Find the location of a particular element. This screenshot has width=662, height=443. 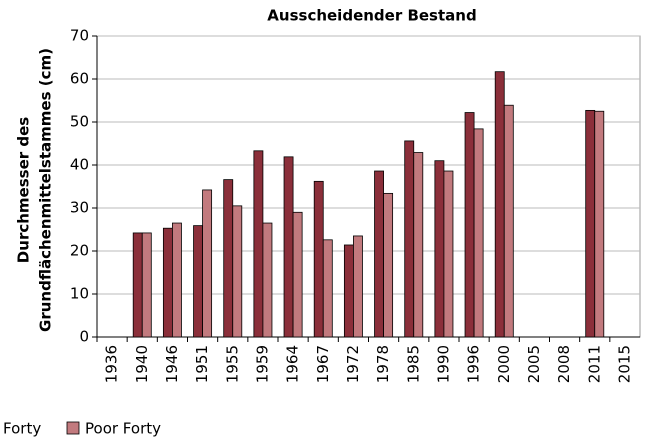

x-tick-label: 1967 is located at coordinates (323, 364).